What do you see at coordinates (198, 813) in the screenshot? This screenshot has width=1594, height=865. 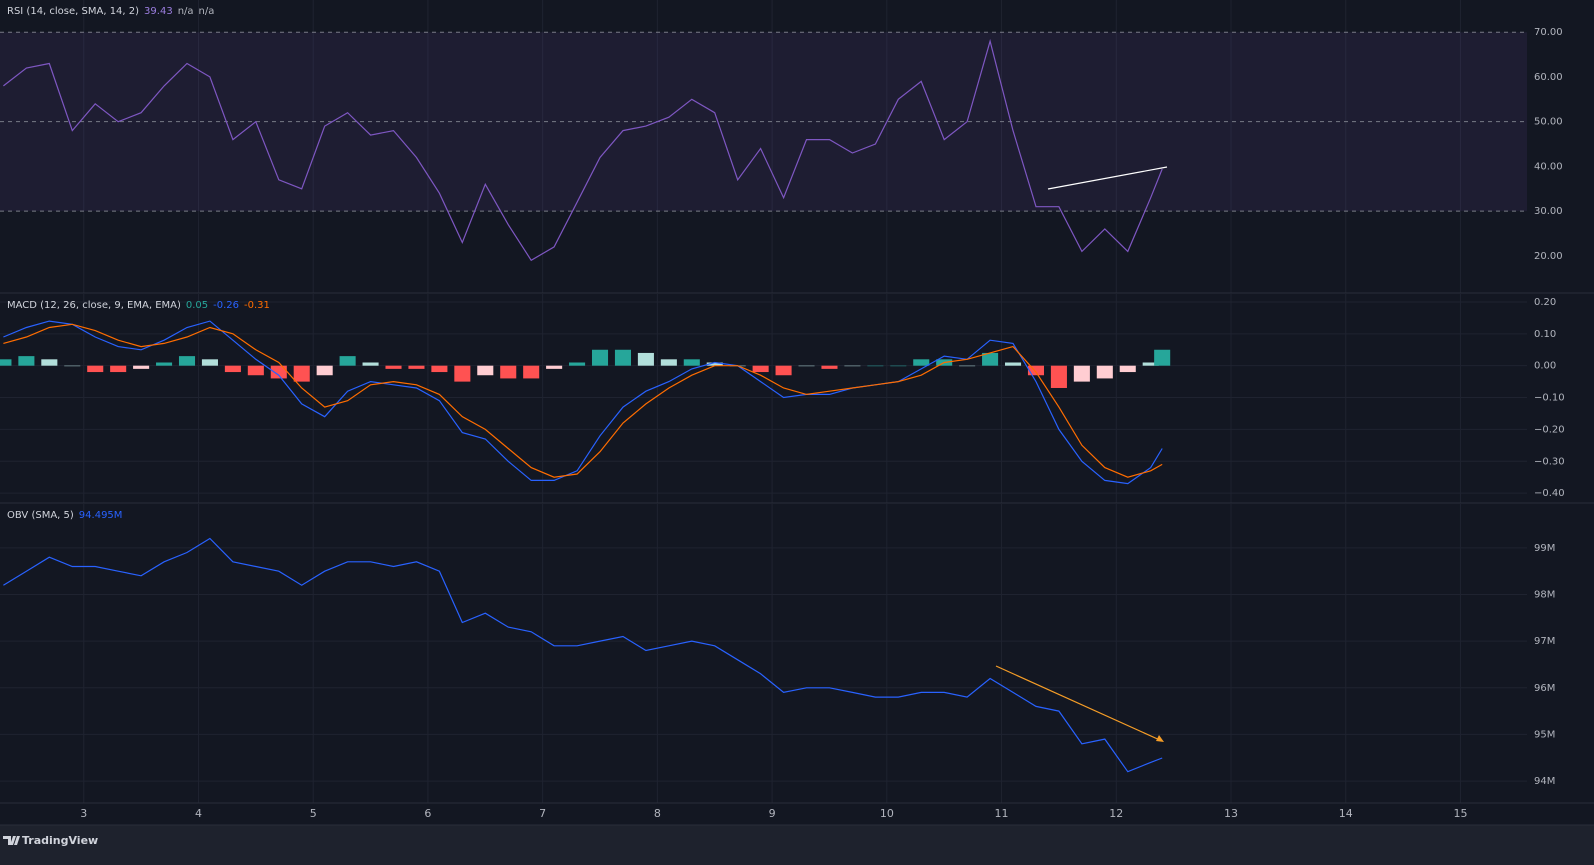 I see `x-tick-label: 4` at bounding box center [198, 813].